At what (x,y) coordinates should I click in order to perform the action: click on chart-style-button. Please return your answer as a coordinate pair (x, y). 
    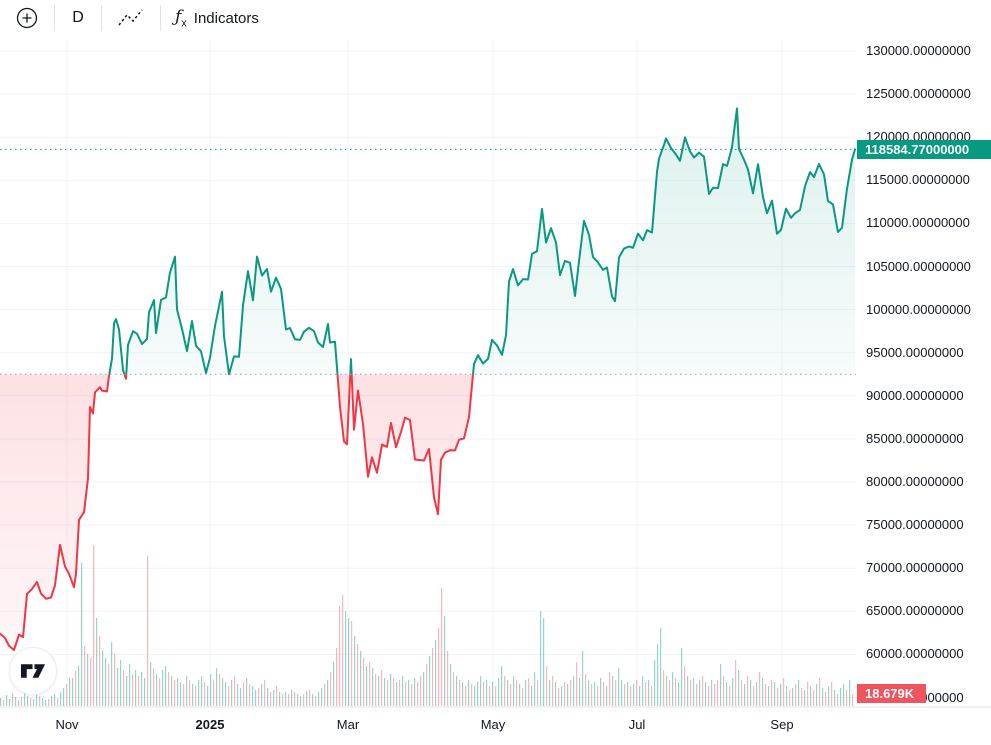
    Looking at the image, I should click on (131, 18).